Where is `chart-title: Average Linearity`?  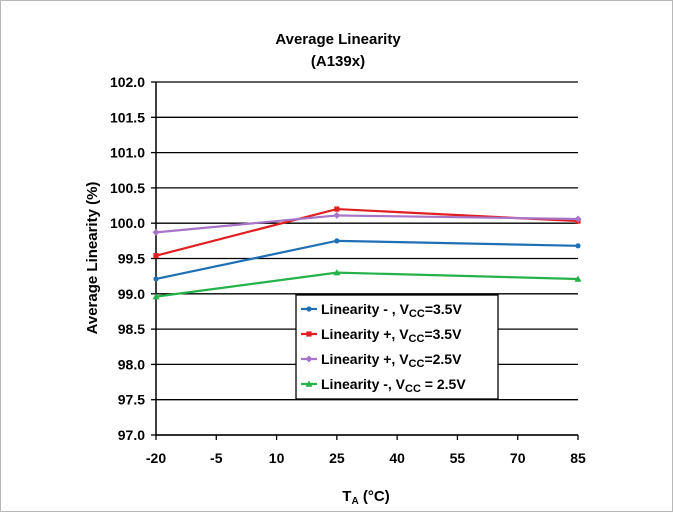
chart-title: Average Linearity is located at coordinates (338, 39).